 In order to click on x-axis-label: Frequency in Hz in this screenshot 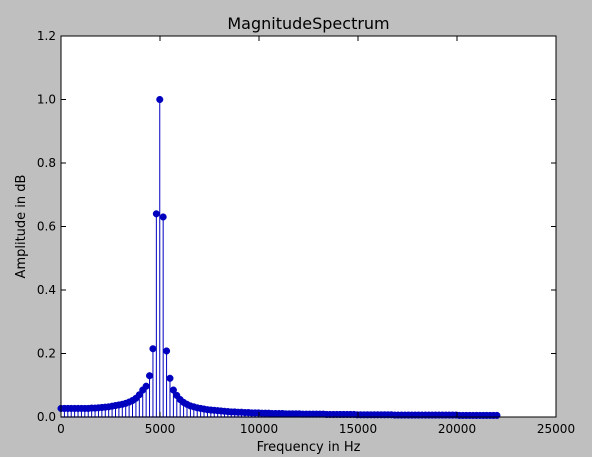, I will do `click(309, 447)`.